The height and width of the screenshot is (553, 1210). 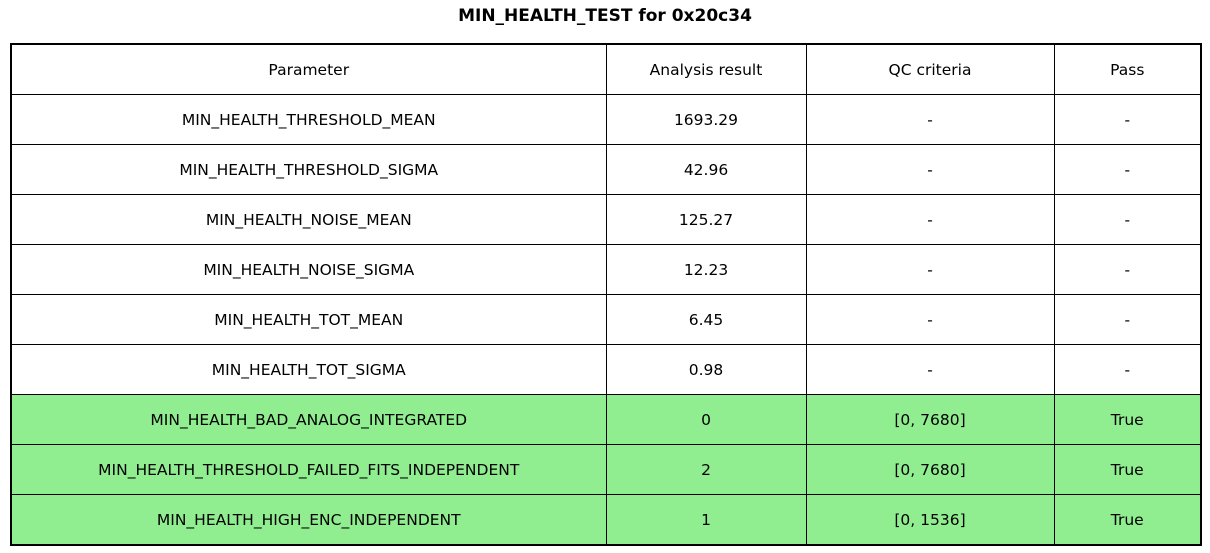 What do you see at coordinates (706, 169) in the screenshot?
I see `cell-analysis-result: 42.96` at bounding box center [706, 169].